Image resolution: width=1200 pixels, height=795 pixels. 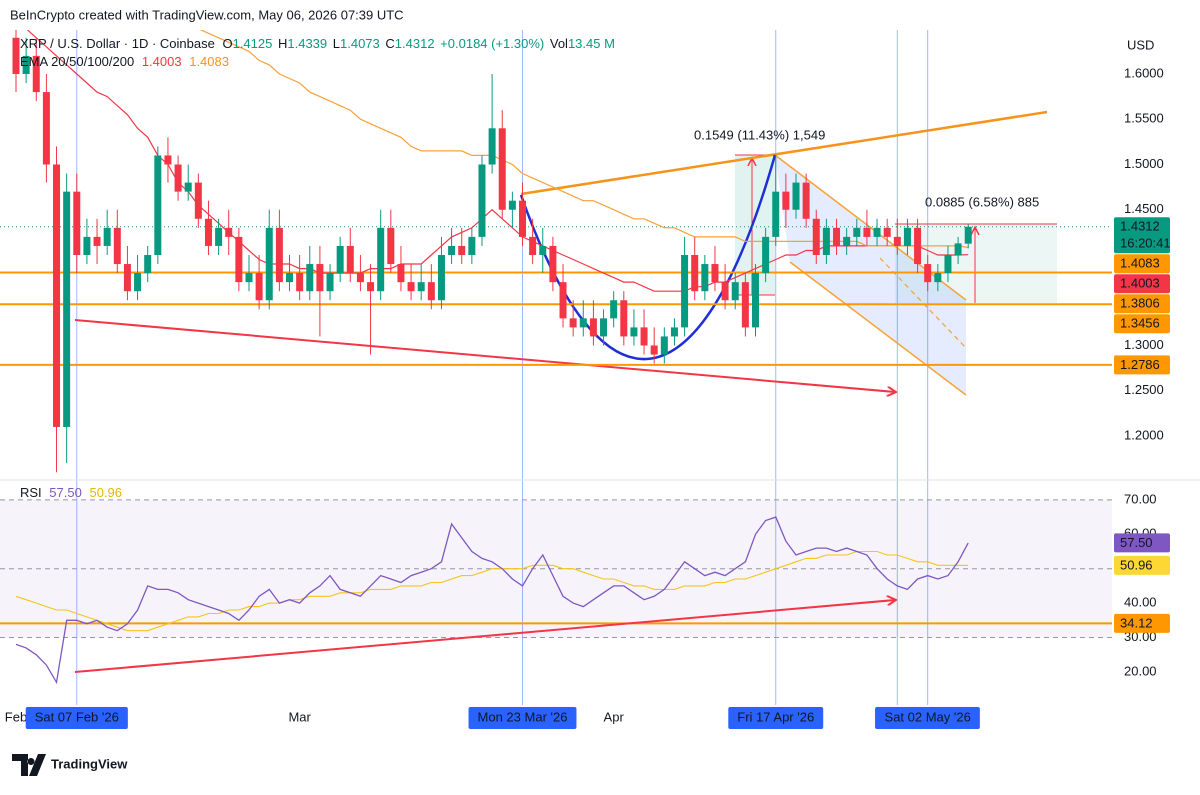 What do you see at coordinates (1144, 389) in the screenshot?
I see `y-tick-label: 1.2500` at bounding box center [1144, 389].